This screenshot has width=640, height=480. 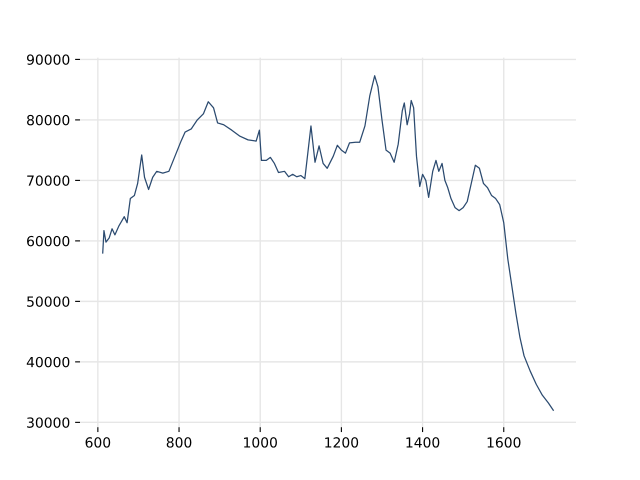 What do you see at coordinates (98, 442) in the screenshot?
I see `x-tick-label: 600` at bounding box center [98, 442].